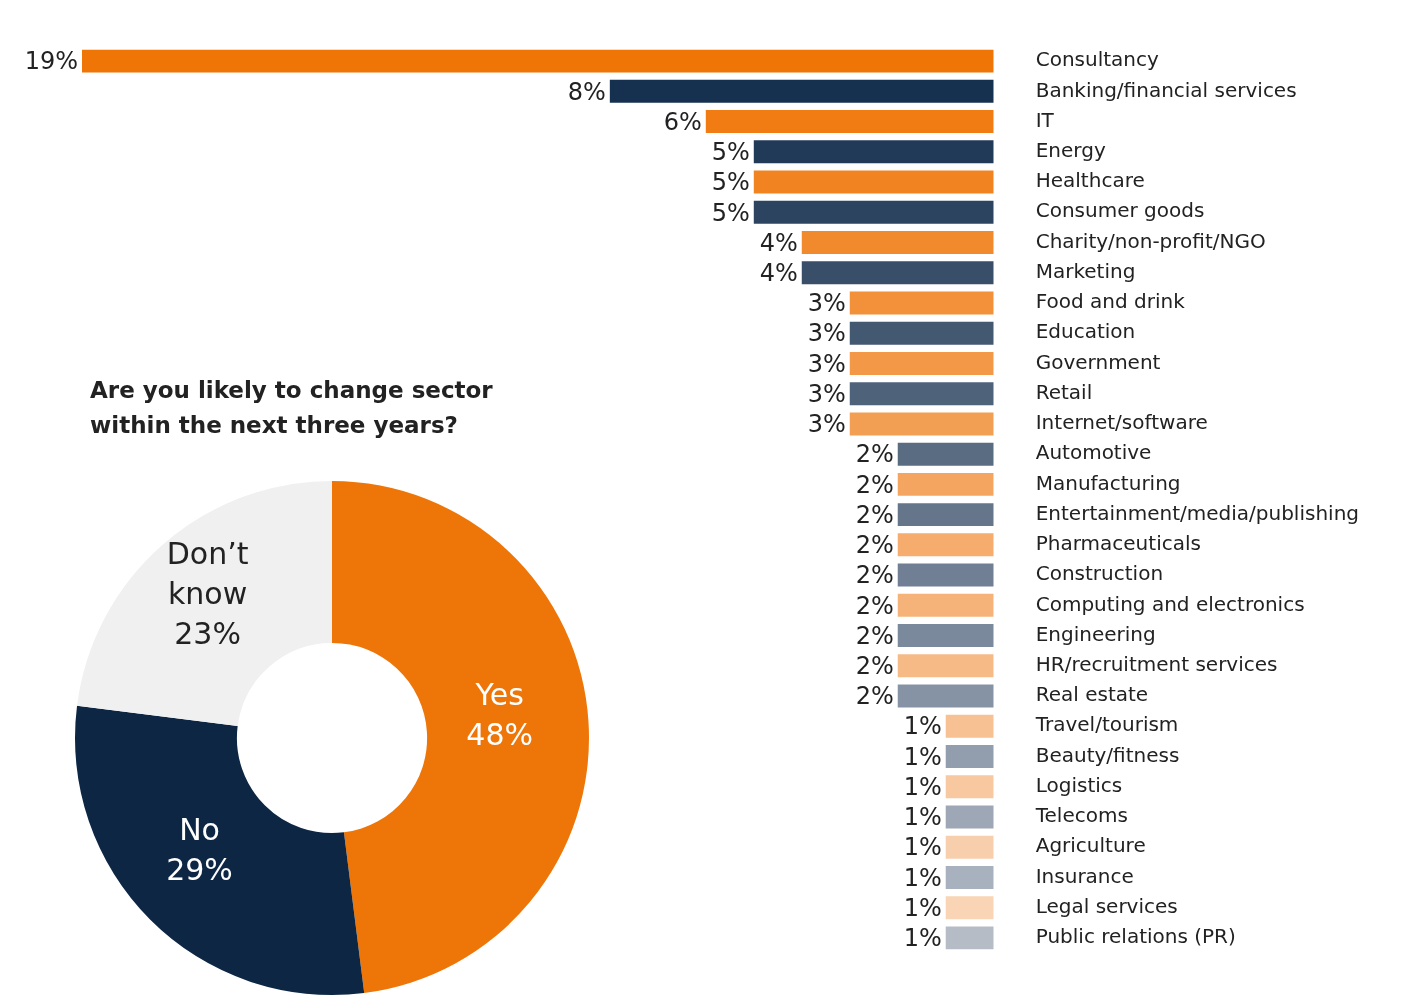 The image size is (1403, 999). Describe the element at coordinates (1095, 633) in the screenshot. I see `y-tick-label: Engineering` at that location.